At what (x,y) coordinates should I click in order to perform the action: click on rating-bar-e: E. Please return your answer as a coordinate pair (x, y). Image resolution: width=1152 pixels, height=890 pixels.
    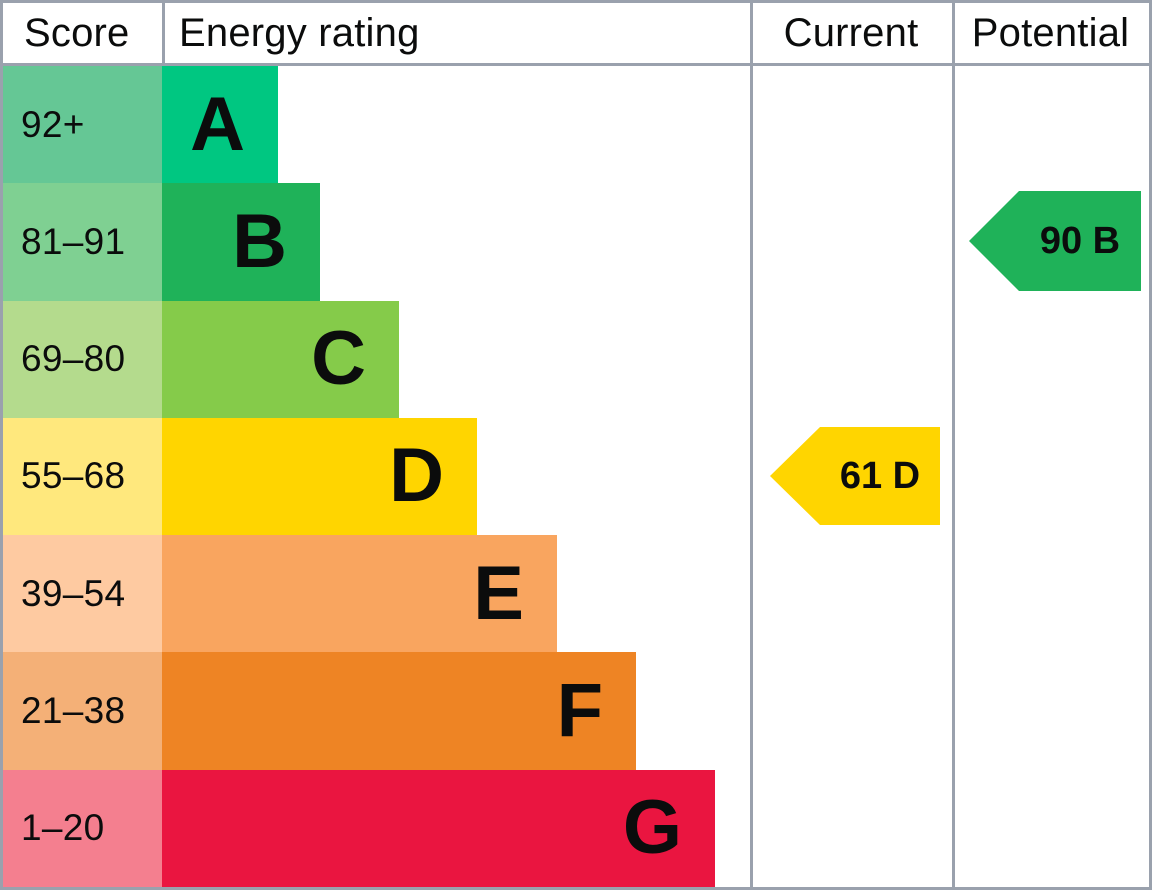
    Looking at the image, I should click on (359, 594).